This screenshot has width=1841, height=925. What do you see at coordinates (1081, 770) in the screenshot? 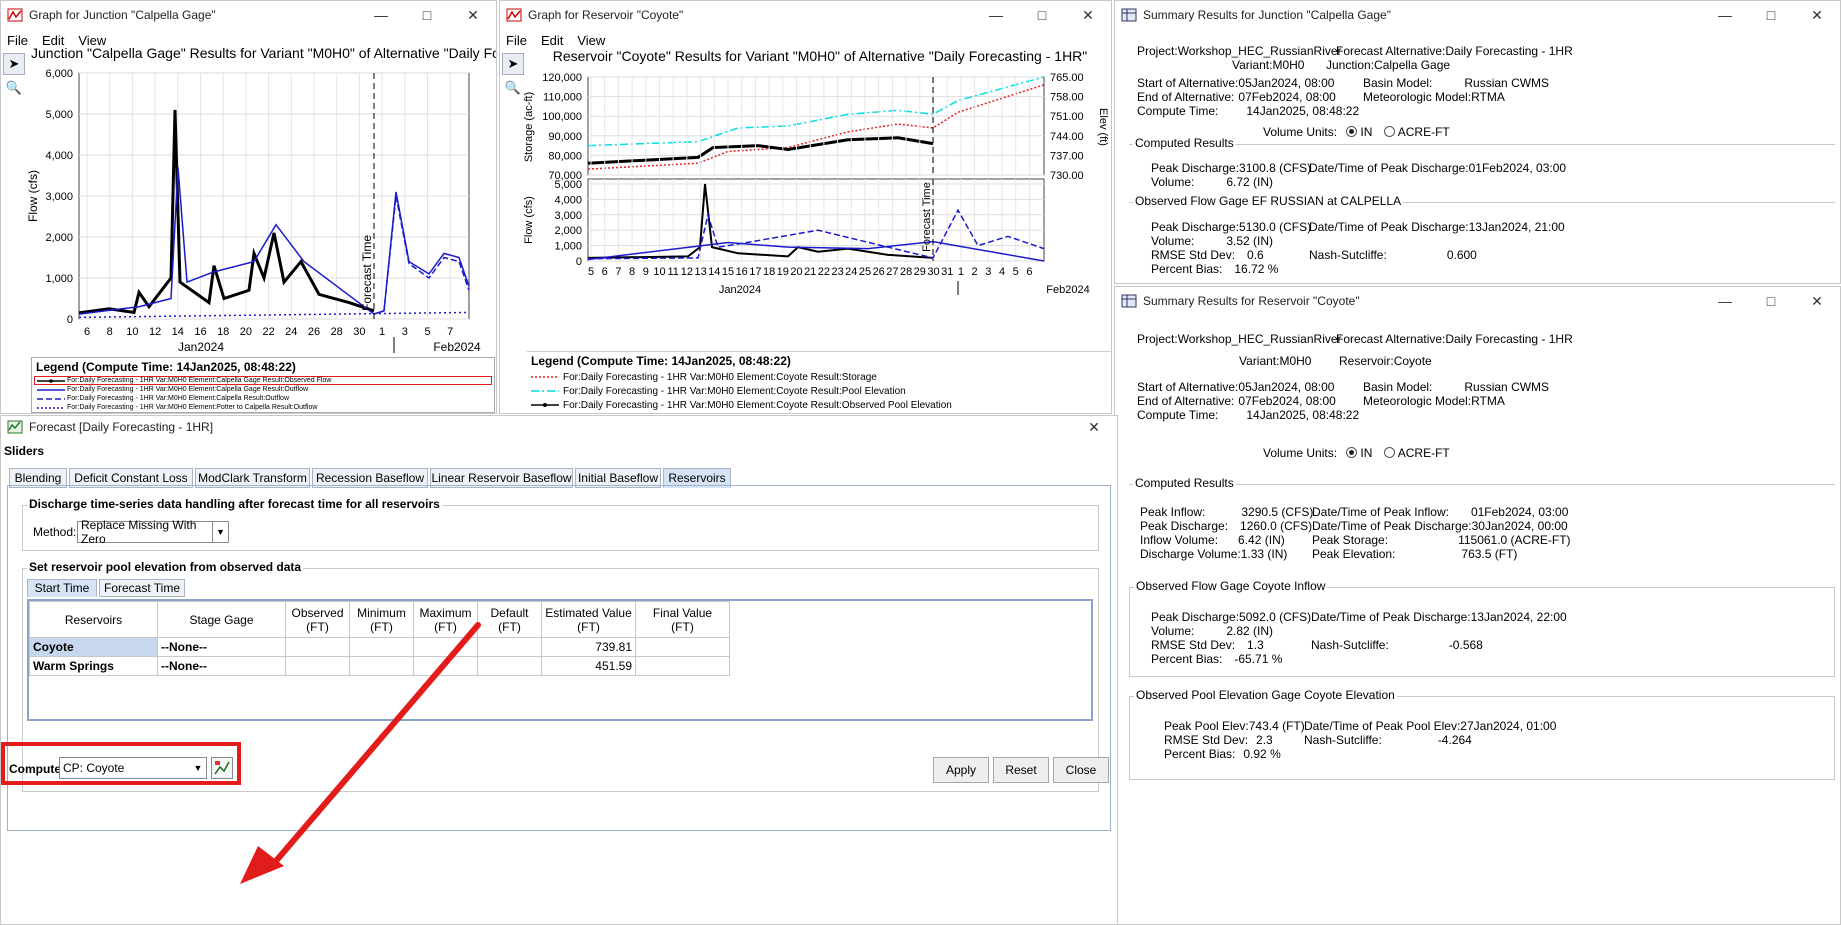
I see `close-button: Close` at bounding box center [1081, 770].